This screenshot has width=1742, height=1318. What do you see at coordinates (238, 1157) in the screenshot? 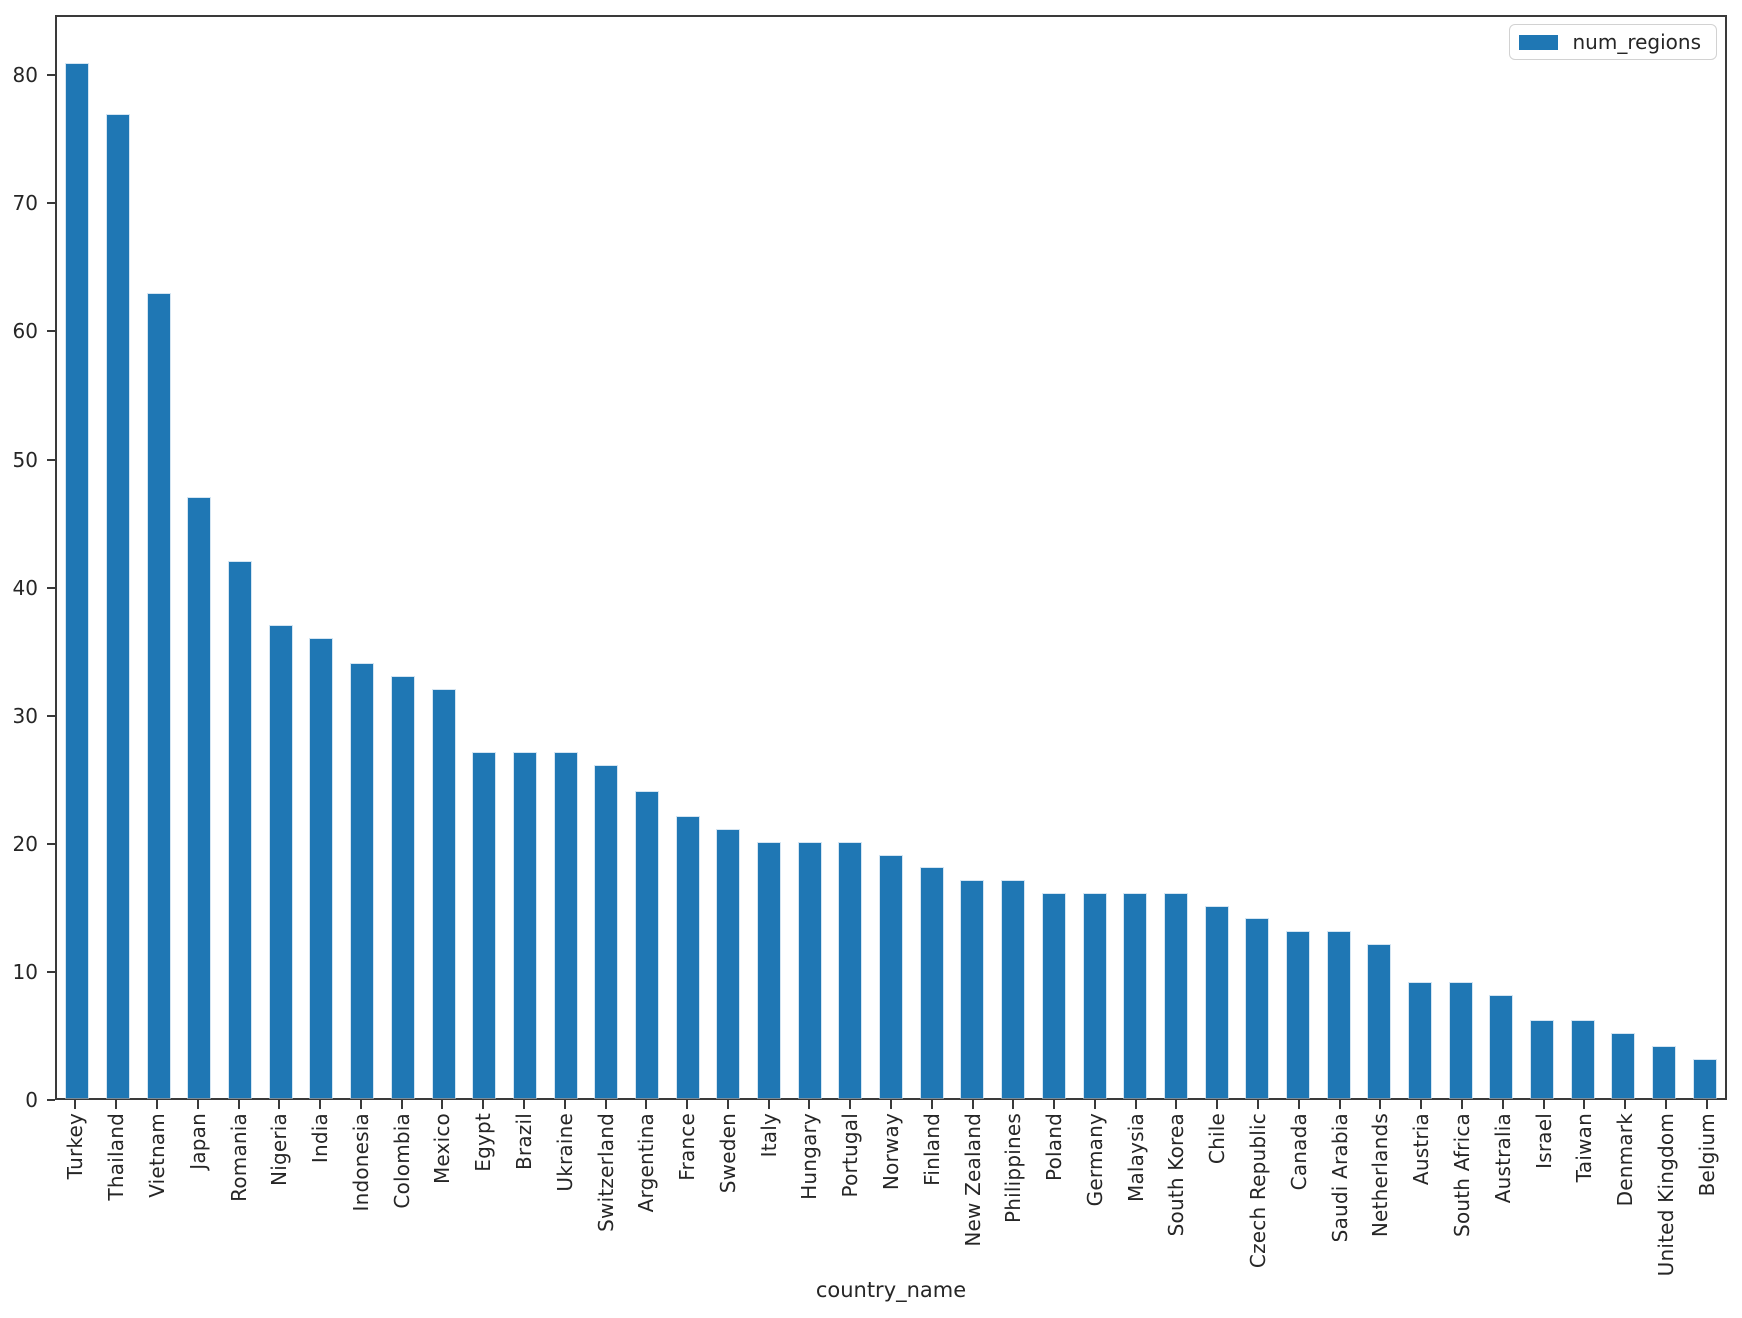
I see `x-label-slot: Romania` at bounding box center [238, 1157].